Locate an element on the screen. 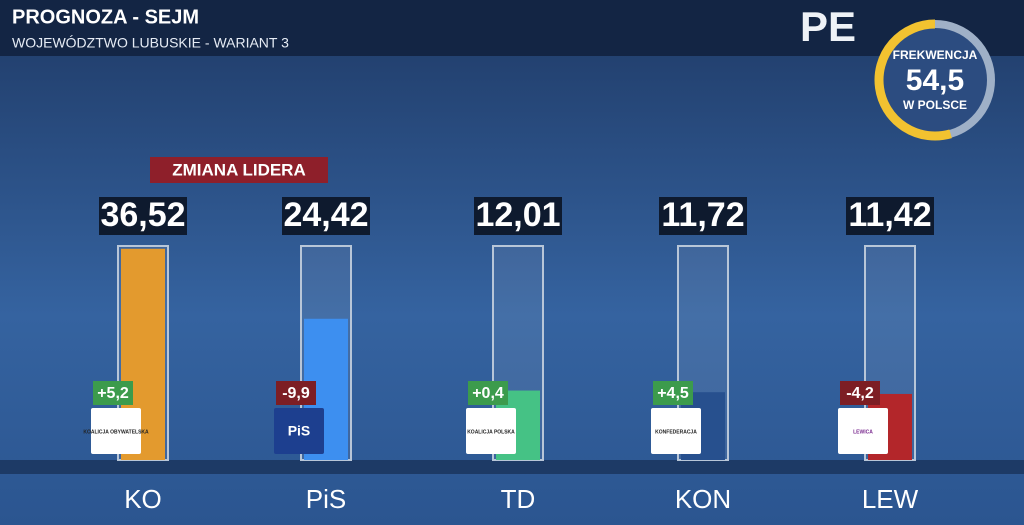  brand-logo: PE is located at coordinates (828, 26).